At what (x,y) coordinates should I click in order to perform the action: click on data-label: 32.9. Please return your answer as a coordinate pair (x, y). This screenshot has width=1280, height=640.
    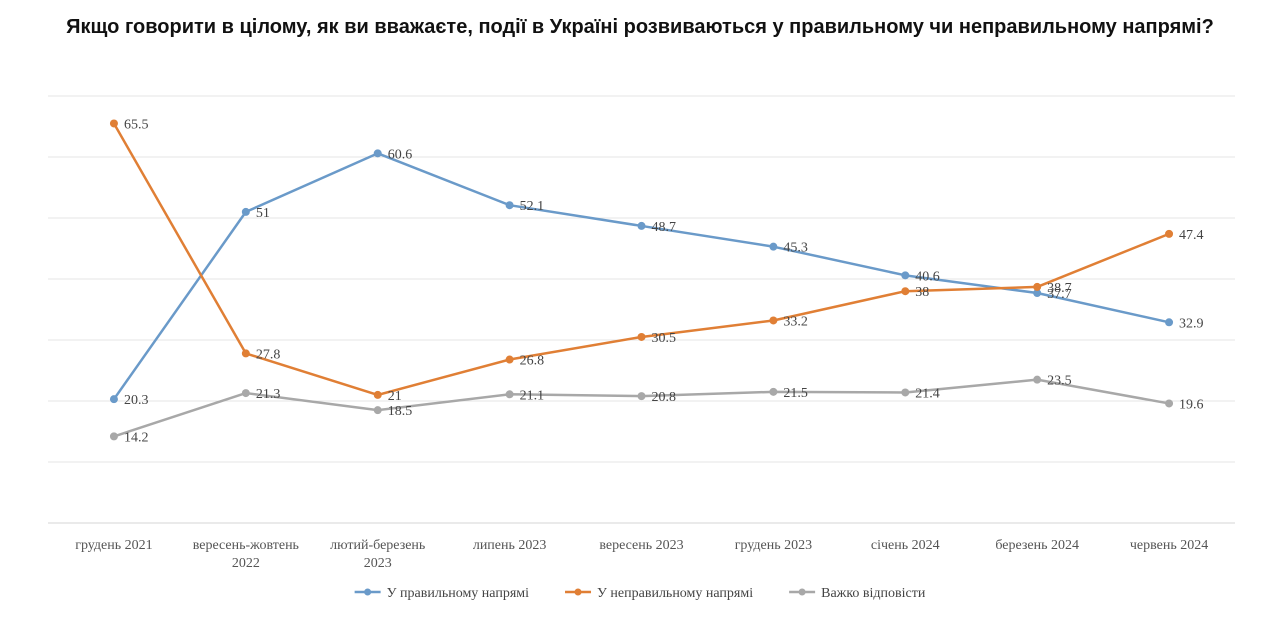
    Looking at the image, I should click on (1191, 323).